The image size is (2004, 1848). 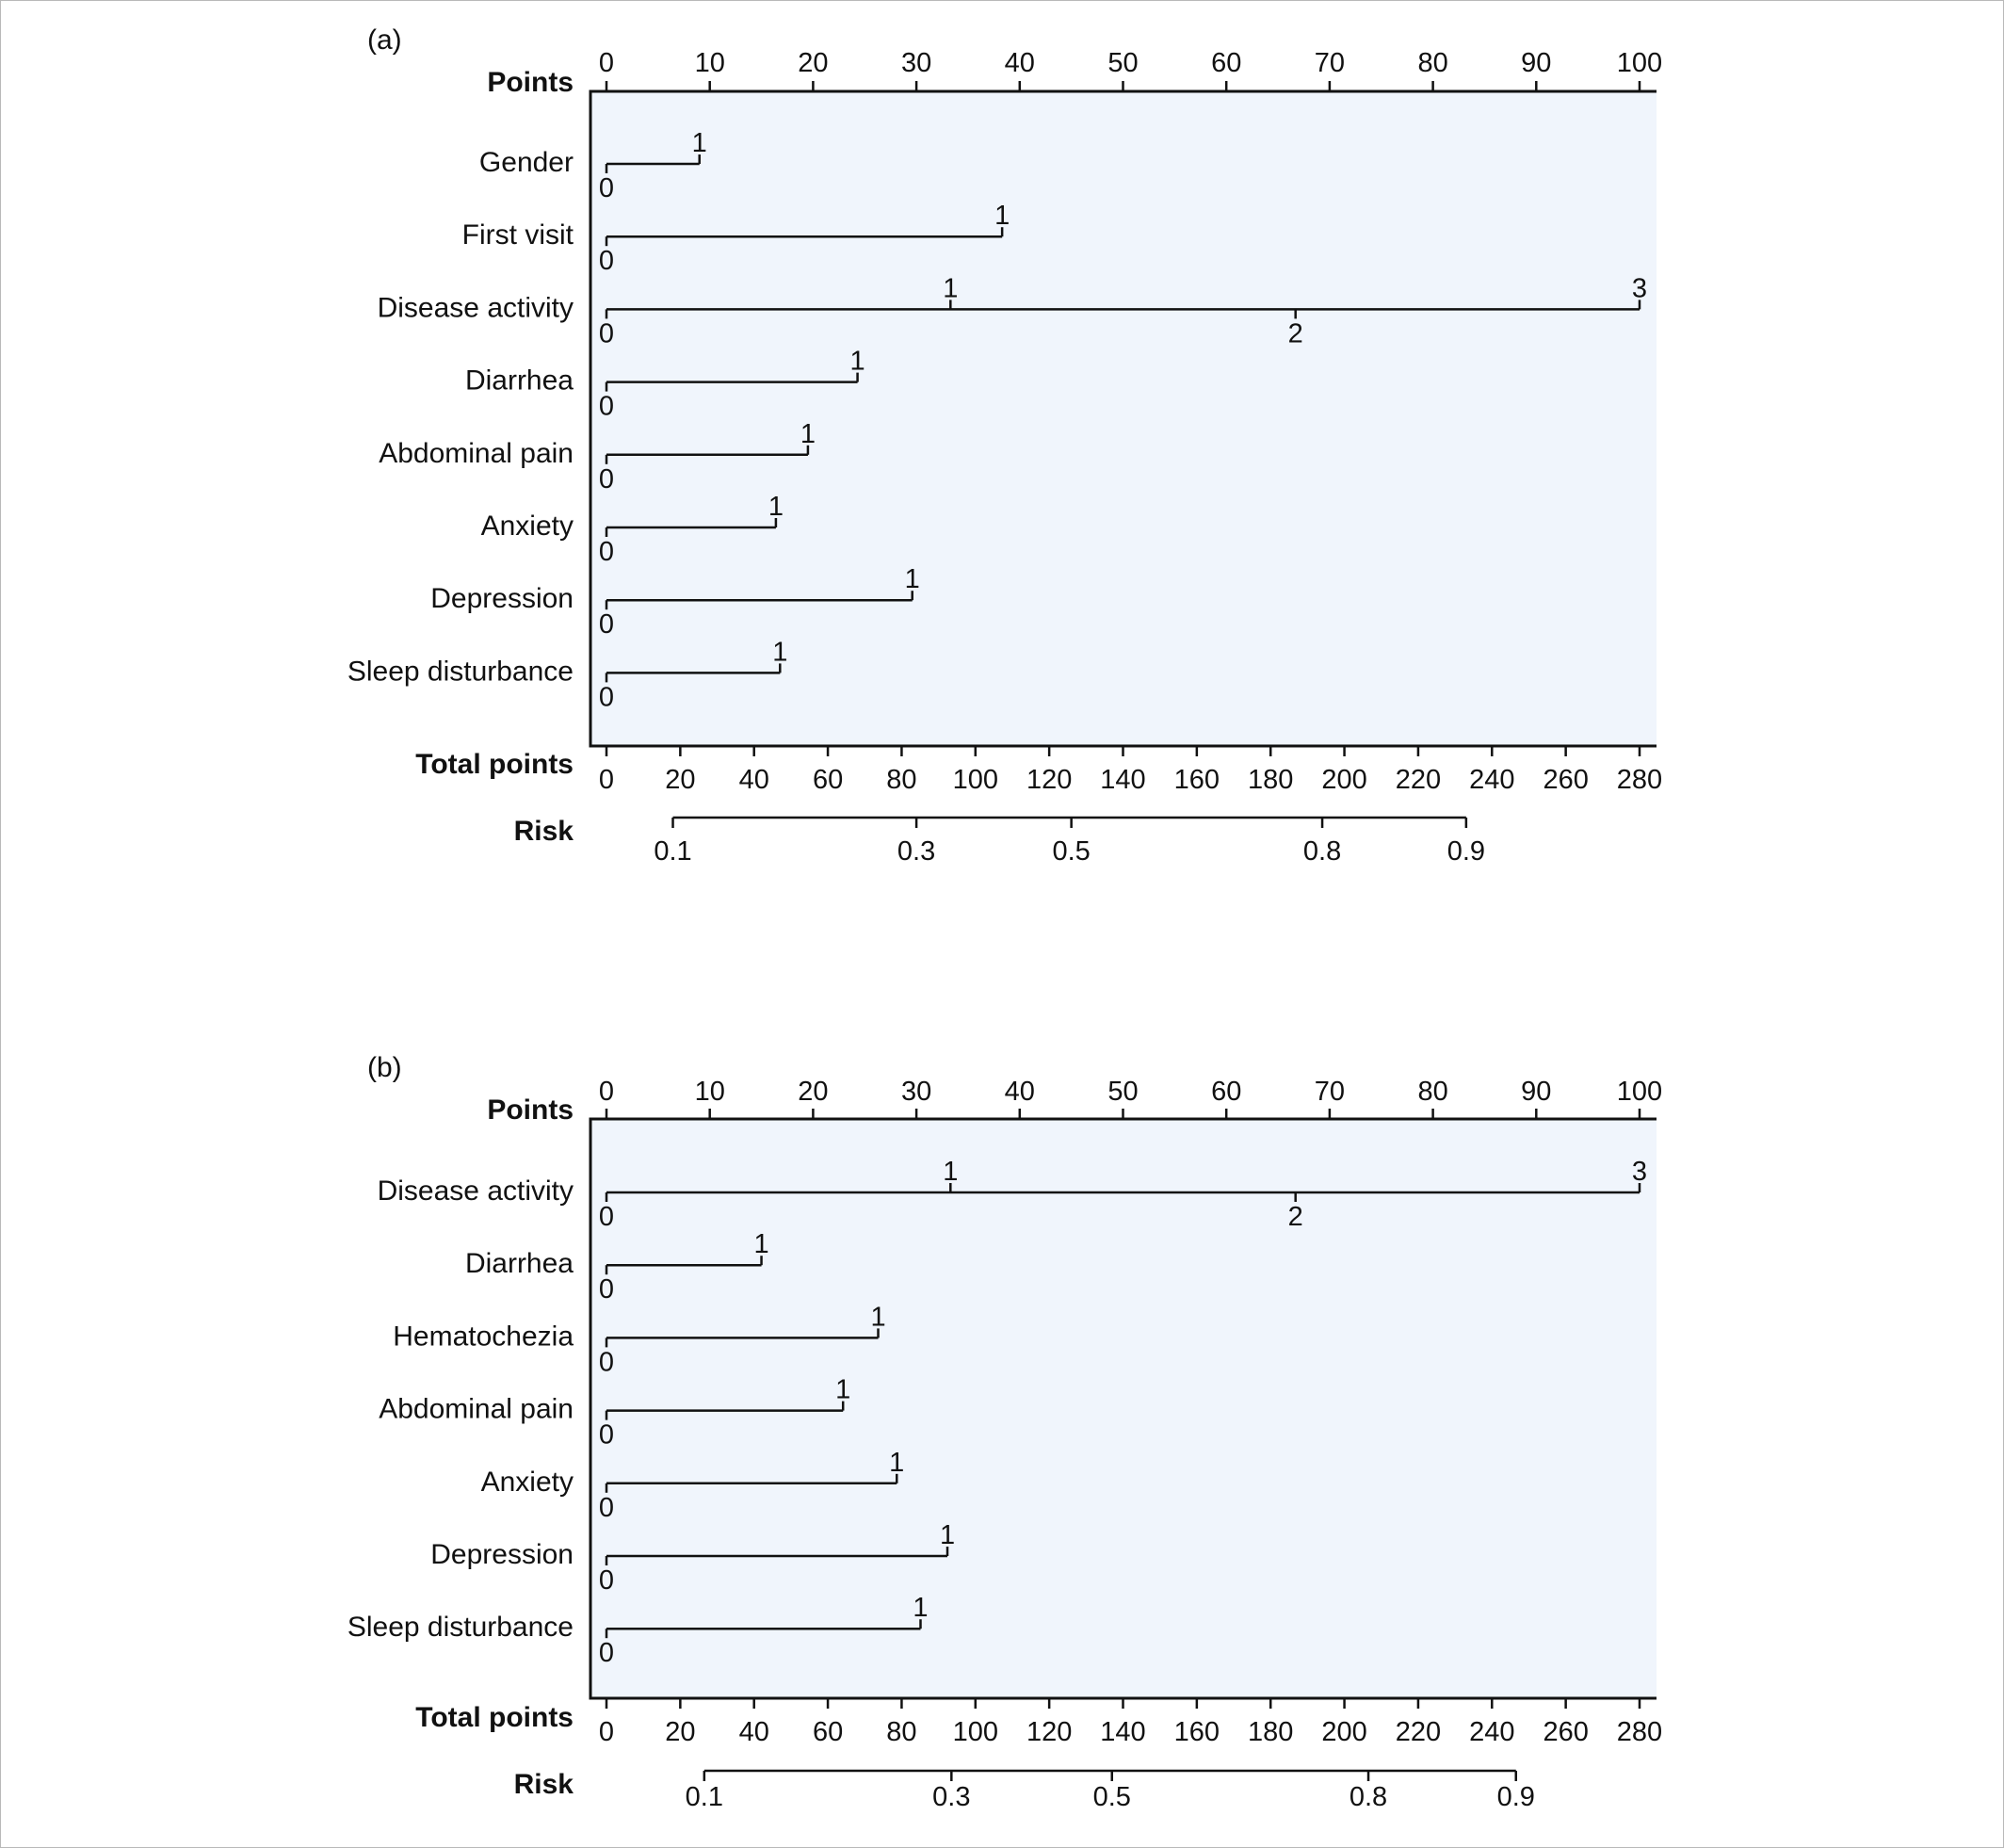 I want to click on points-tick-label: 10, so click(x=710, y=1092).